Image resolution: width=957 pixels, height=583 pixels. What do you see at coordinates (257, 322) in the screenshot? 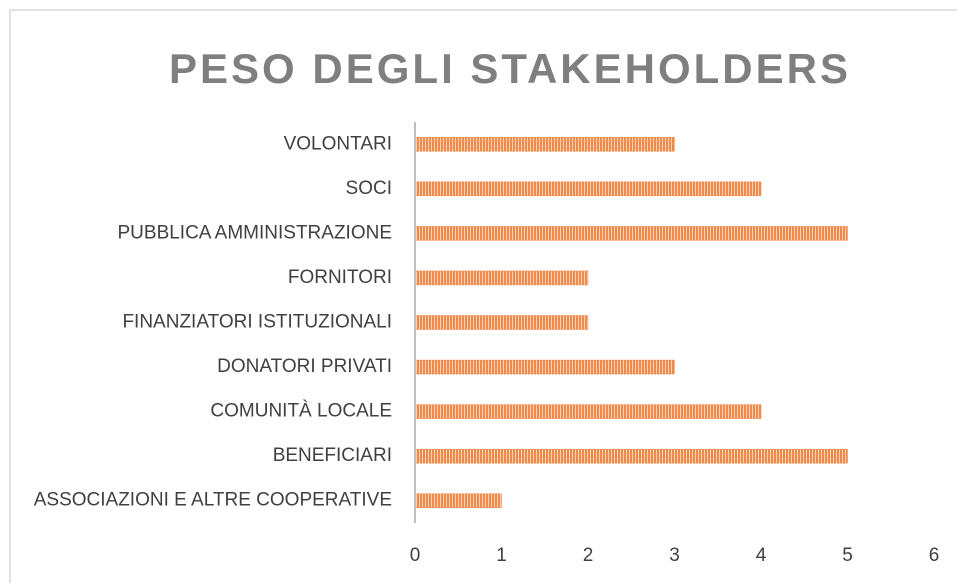
I see `y-tick-label: FINANZIATORI ISTITUZIONALI` at bounding box center [257, 322].